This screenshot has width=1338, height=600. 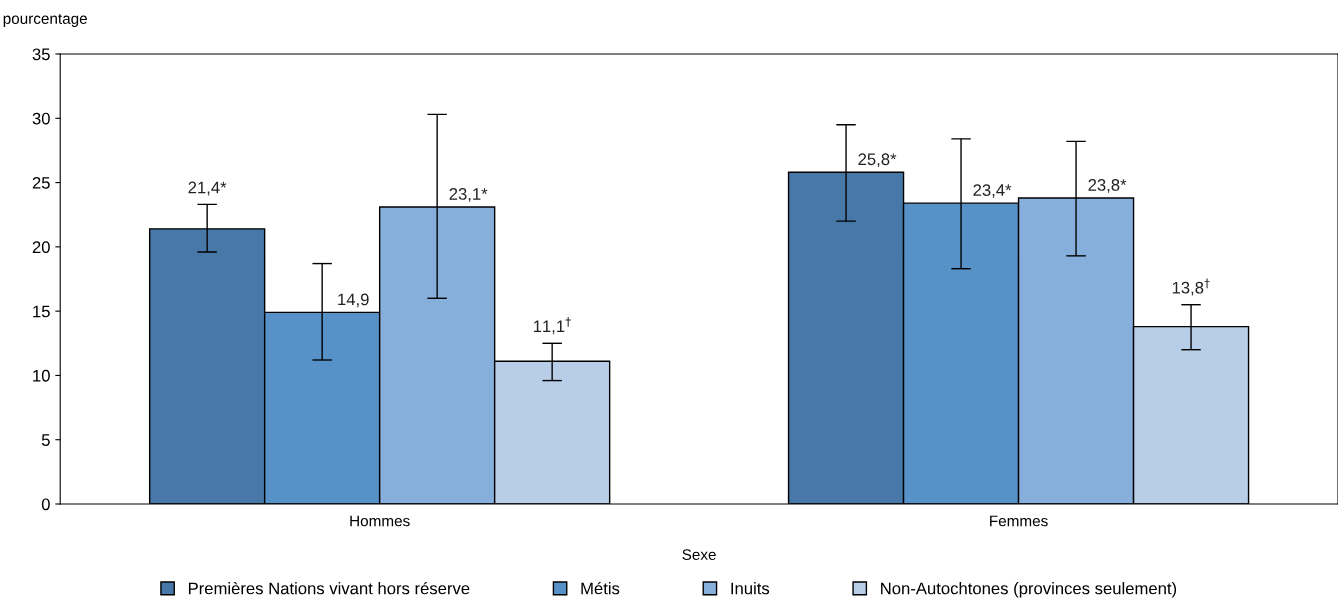 I want to click on y-axis-title: pourcentage, so click(x=45, y=20).